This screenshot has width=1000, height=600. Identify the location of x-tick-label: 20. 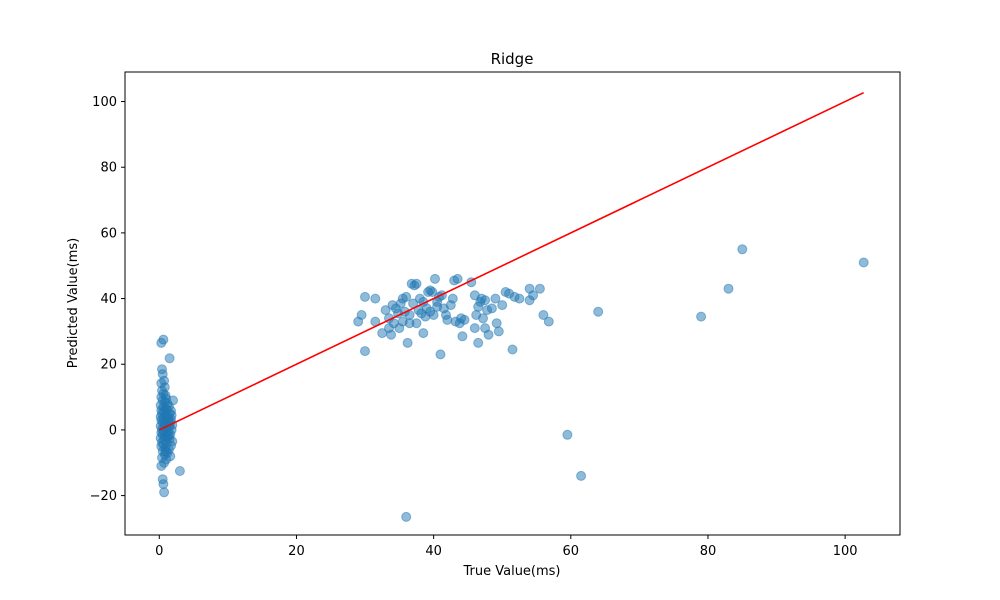
(296, 551).